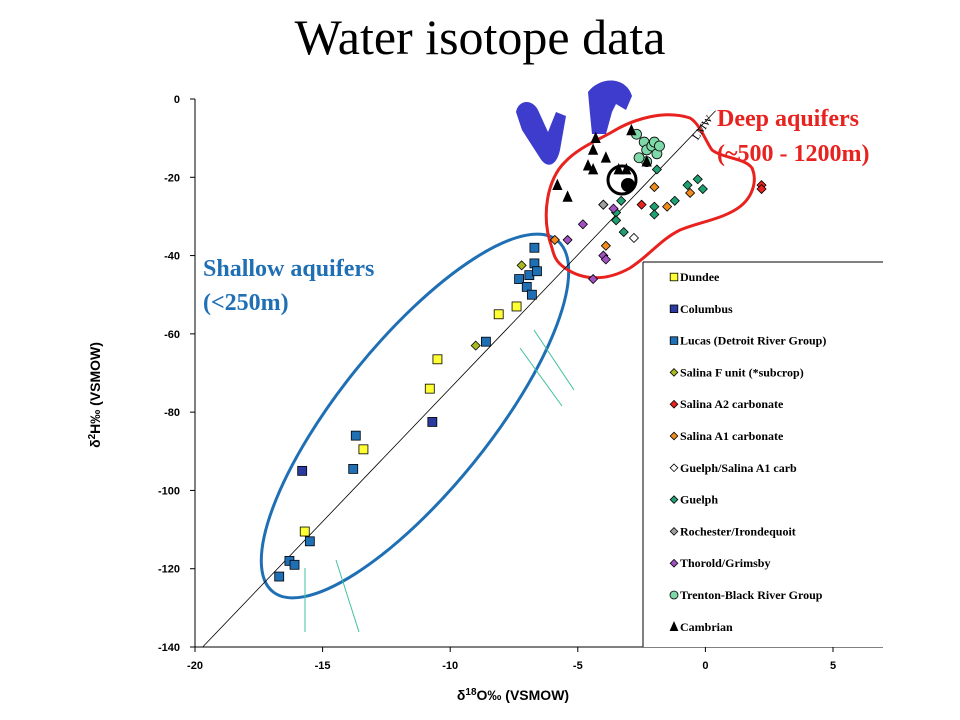 The image size is (960, 720). Describe the element at coordinates (725, 563) in the screenshot. I see `legend-label: Thorold/Grimsby` at that location.